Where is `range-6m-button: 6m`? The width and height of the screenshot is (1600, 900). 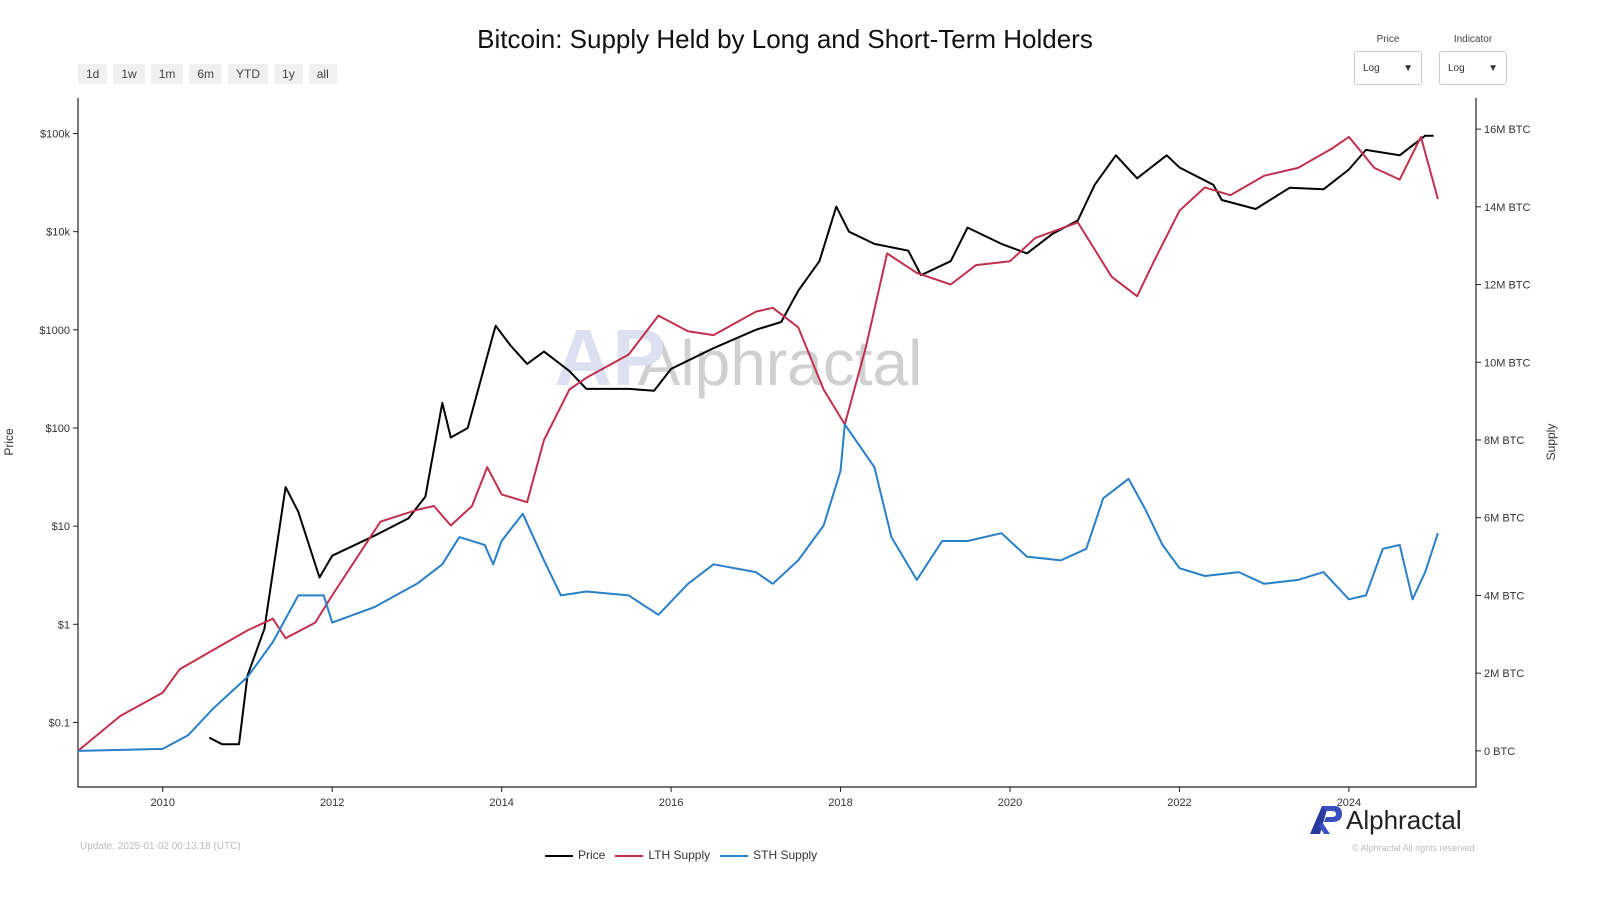
range-6m-button: 6m is located at coordinates (206, 74).